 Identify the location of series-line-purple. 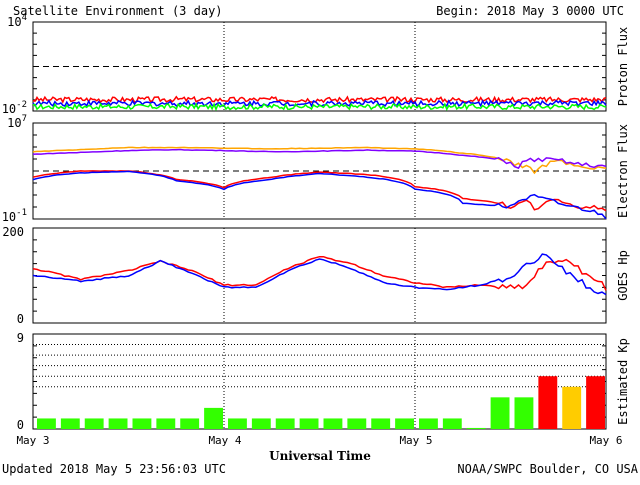
(319, 159).